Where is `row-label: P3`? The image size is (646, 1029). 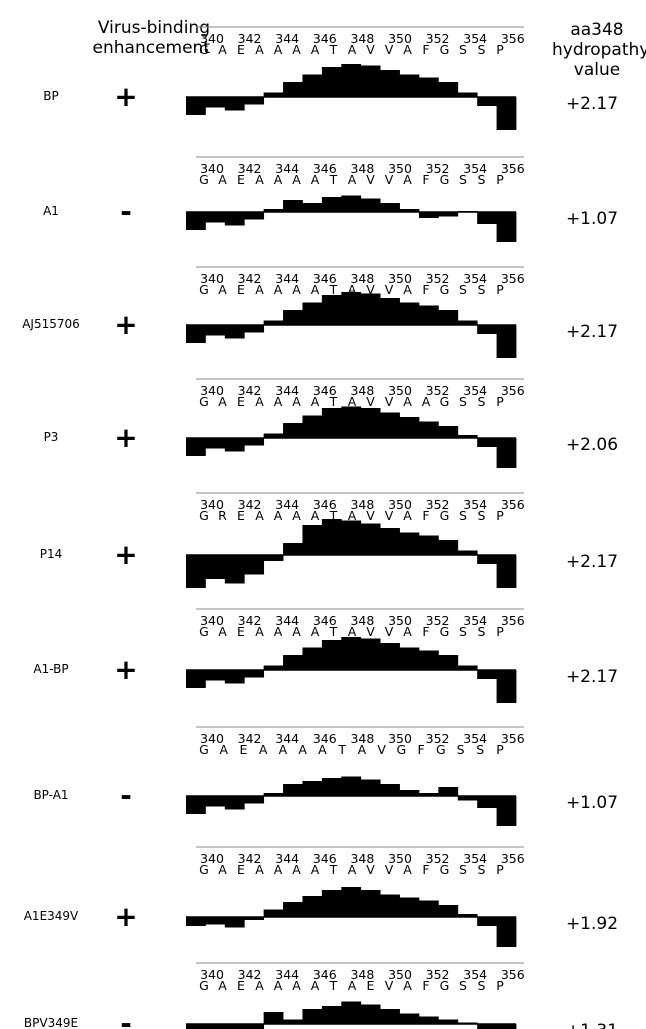
row-label: P3 is located at coordinates (51, 437).